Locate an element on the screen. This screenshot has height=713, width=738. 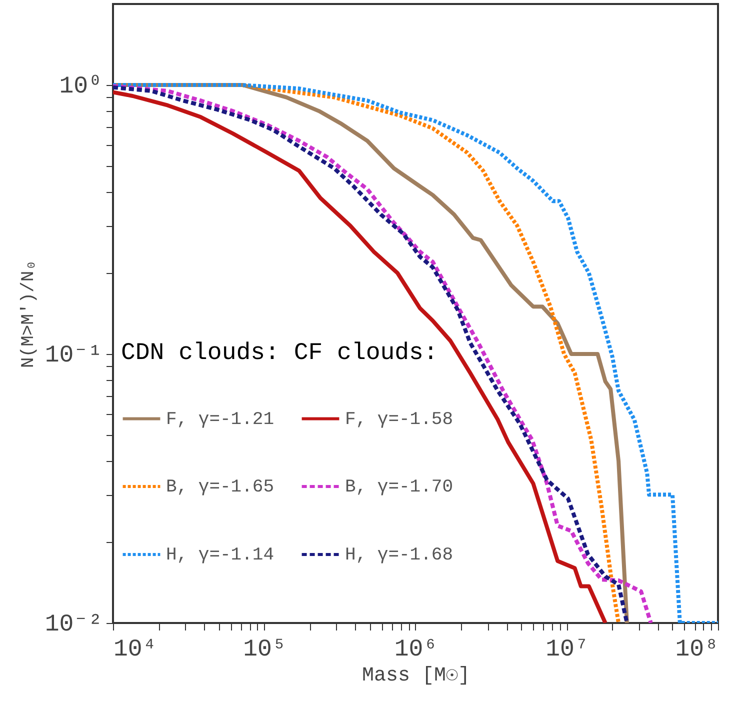
legend-label: F, γ=-1.58 is located at coordinates (399, 420).